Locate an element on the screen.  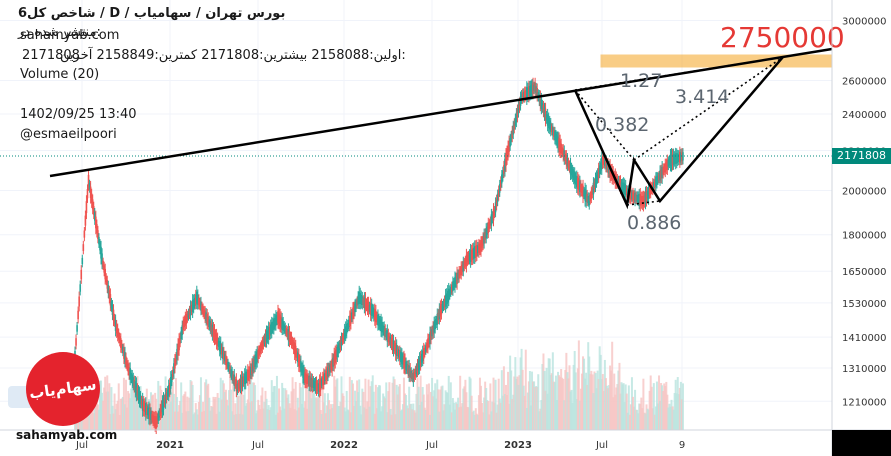
y-tick-label: 1410000 is located at coordinates (864, 338).